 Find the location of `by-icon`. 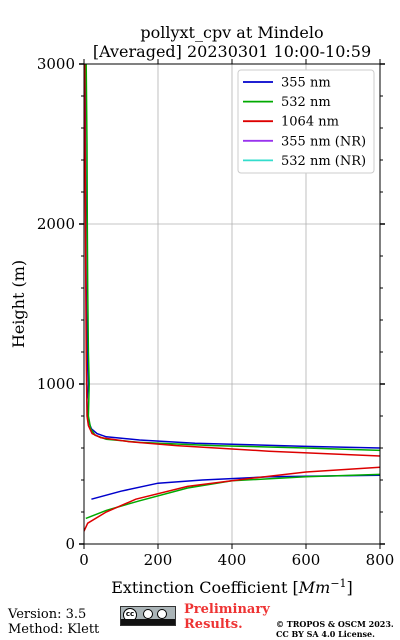

by-icon is located at coordinates (148, 614).